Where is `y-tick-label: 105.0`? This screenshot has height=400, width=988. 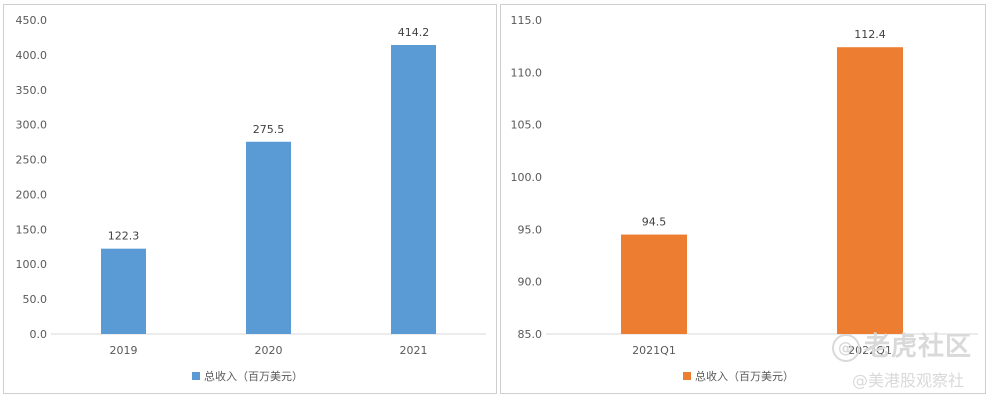 y-tick-label: 105.0 is located at coordinates (527, 125).